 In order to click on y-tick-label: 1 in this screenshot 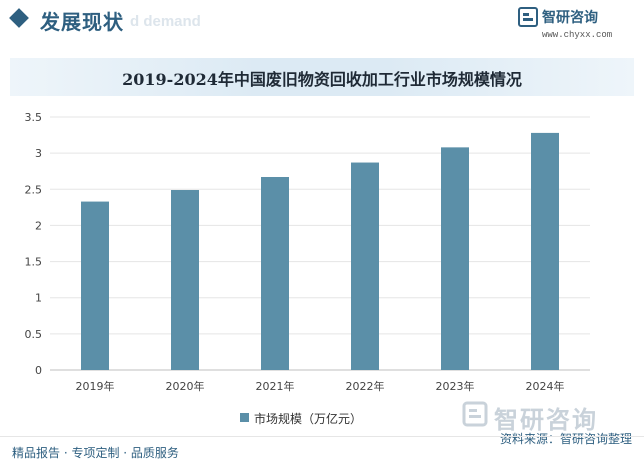, I will do `click(38, 298)`.